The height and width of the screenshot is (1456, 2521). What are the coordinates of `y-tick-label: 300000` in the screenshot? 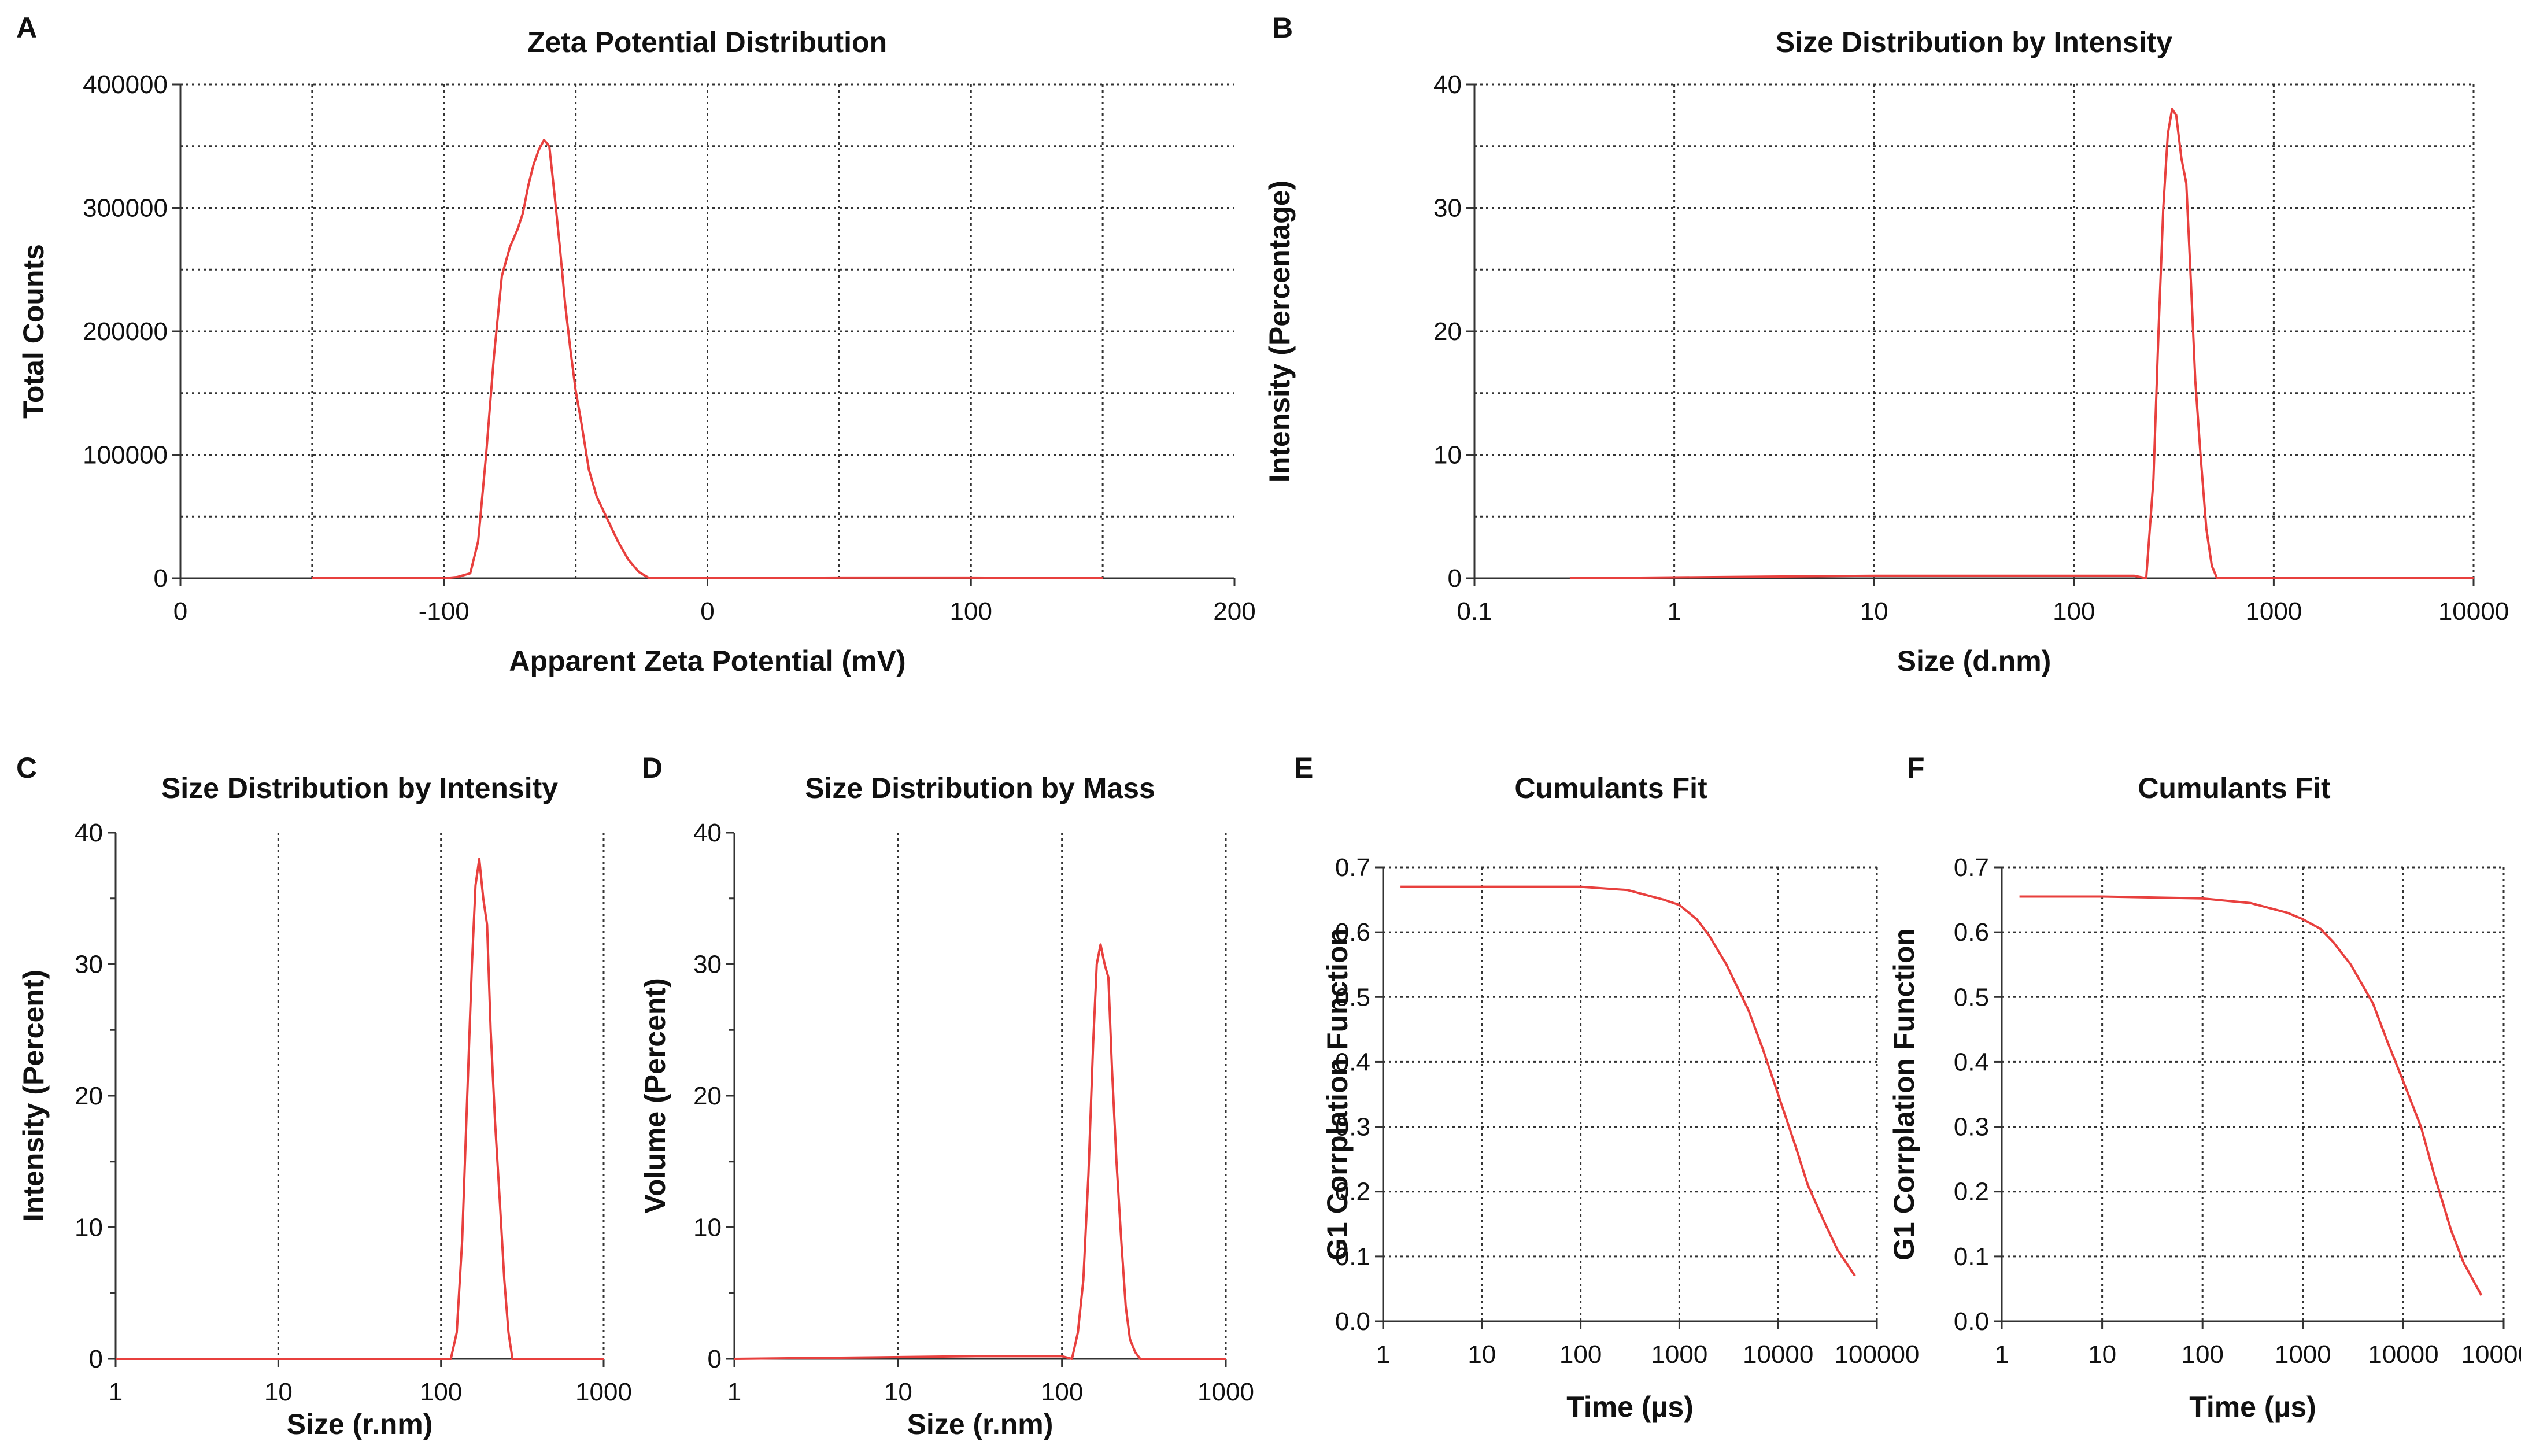 It's located at (125, 208).